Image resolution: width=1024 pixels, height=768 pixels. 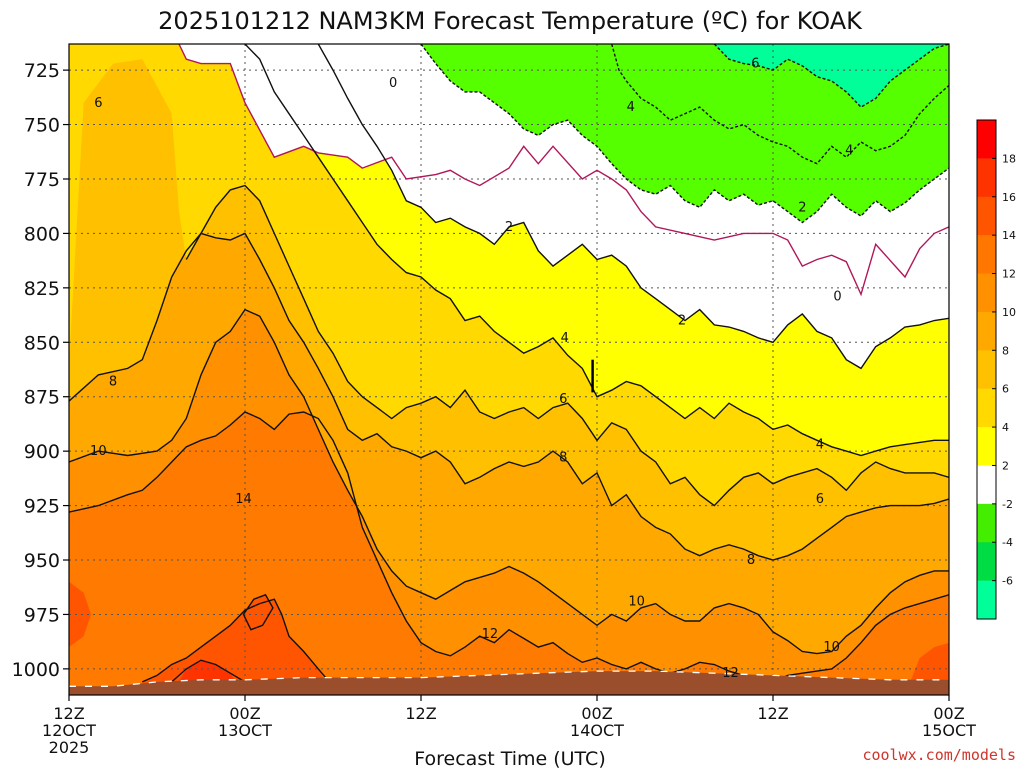 I want to click on y-tick-label: 975, so click(x=42, y=615).